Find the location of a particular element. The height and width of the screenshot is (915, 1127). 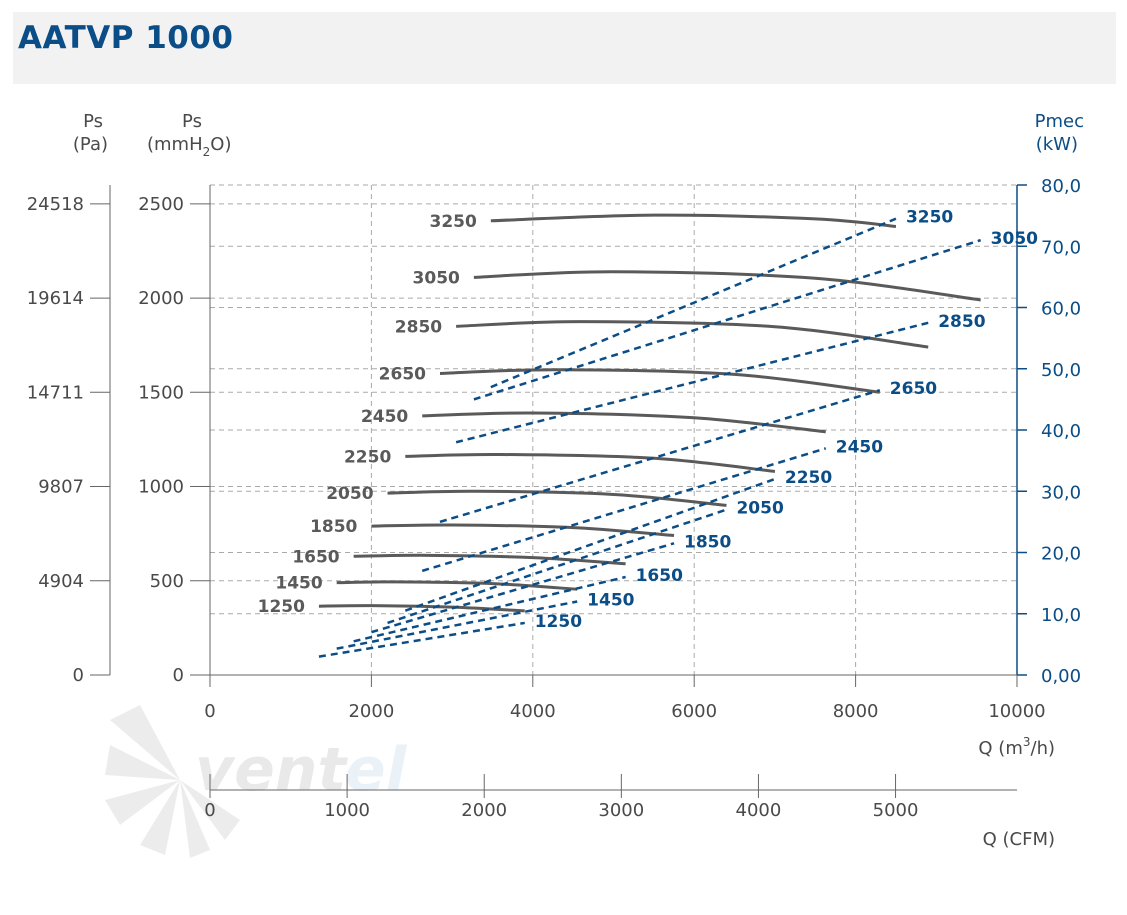

power-label-2850: 2850 is located at coordinates (961, 322).